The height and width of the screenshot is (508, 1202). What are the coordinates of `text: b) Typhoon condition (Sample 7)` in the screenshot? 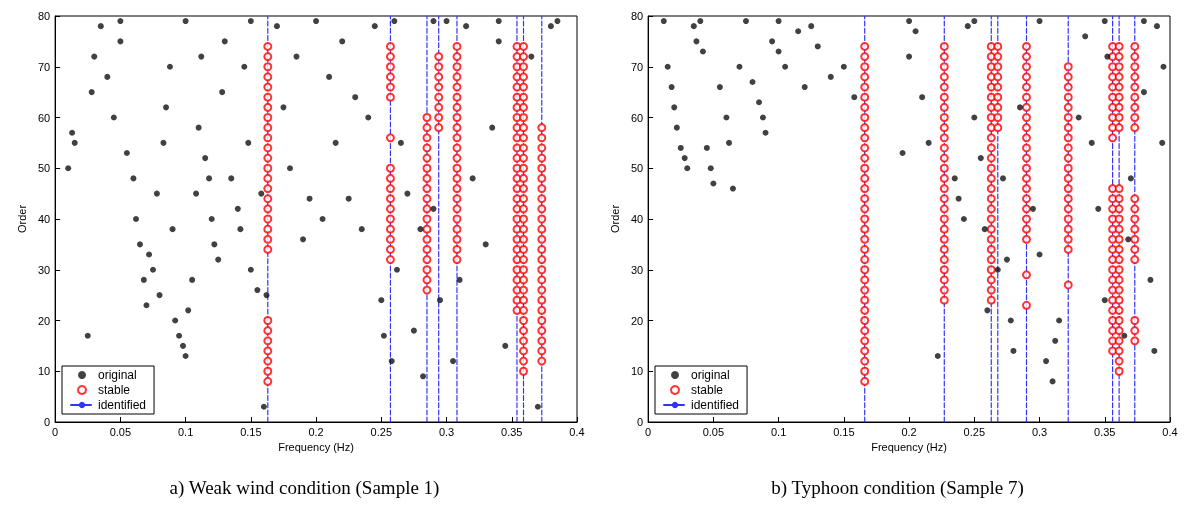 It's located at (897, 488).